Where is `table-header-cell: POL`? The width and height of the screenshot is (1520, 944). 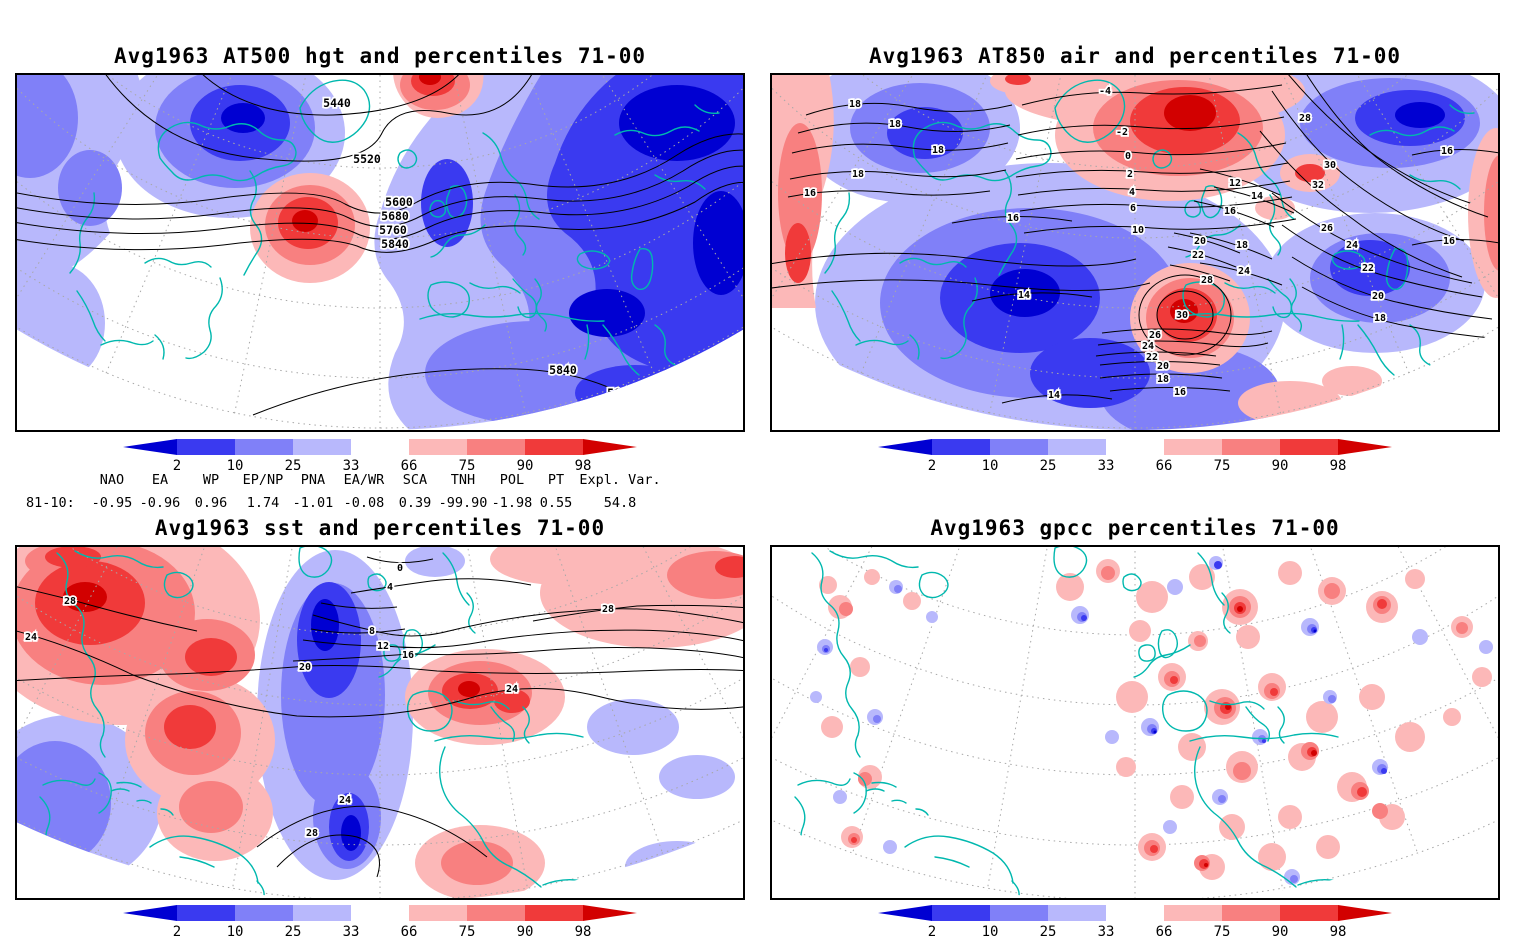 table-header-cell: POL is located at coordinates (512, 480).